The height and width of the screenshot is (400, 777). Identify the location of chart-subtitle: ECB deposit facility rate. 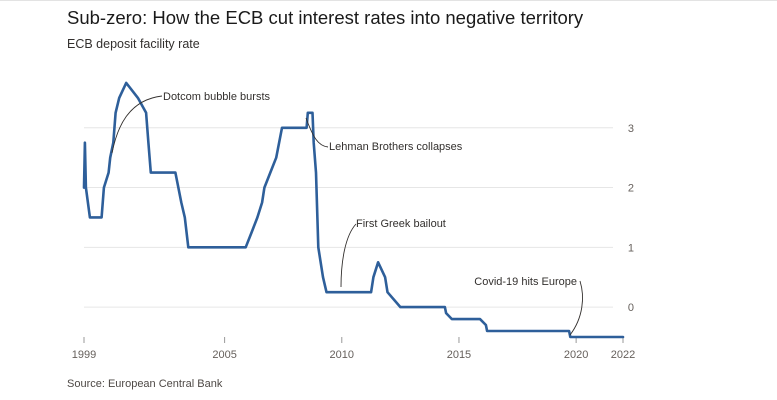
(133, 44).